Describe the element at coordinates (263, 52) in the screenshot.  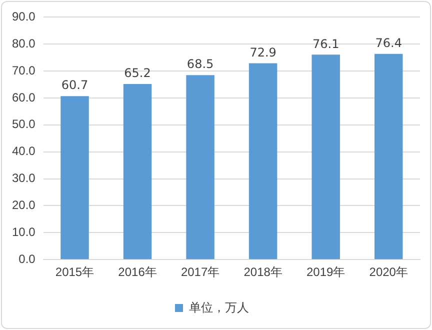
I see `data-label: 72.9` at that location.